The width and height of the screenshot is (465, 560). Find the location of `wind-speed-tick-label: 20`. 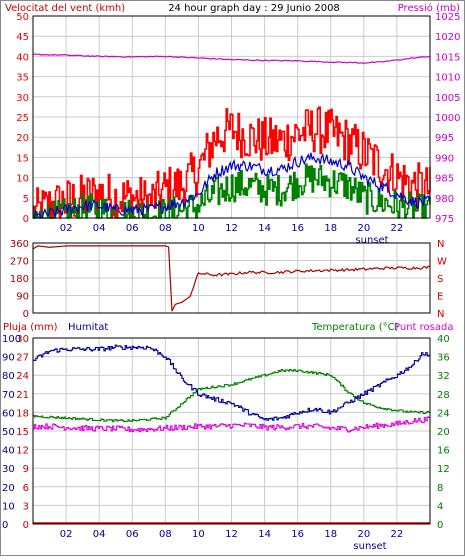

wind-speed-tick-label: 20 is located at coordinates (22, 138).